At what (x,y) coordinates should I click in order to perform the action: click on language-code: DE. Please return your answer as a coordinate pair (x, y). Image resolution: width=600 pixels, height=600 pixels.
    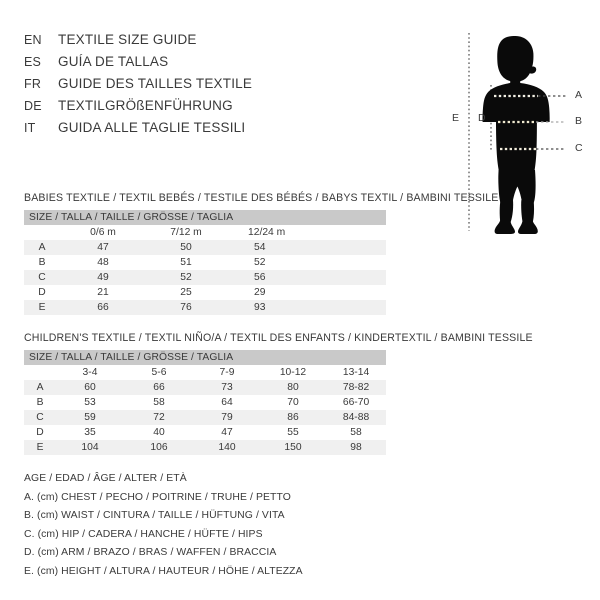
    Looking at the image, I should click on (33, 106).